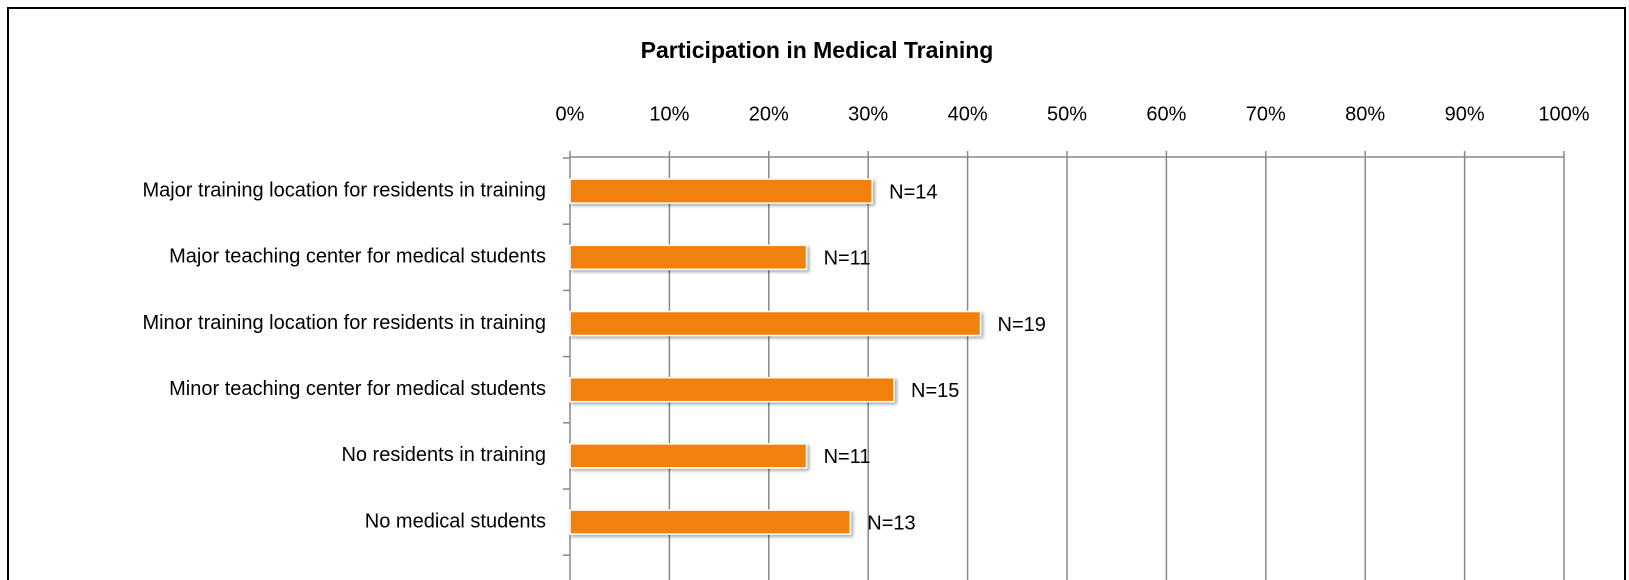 The height and width of the screenshot is (580, 1629). Describe the element at coordinates (935, 391) in the screenshot. I see `data-label: N=15` at that location.